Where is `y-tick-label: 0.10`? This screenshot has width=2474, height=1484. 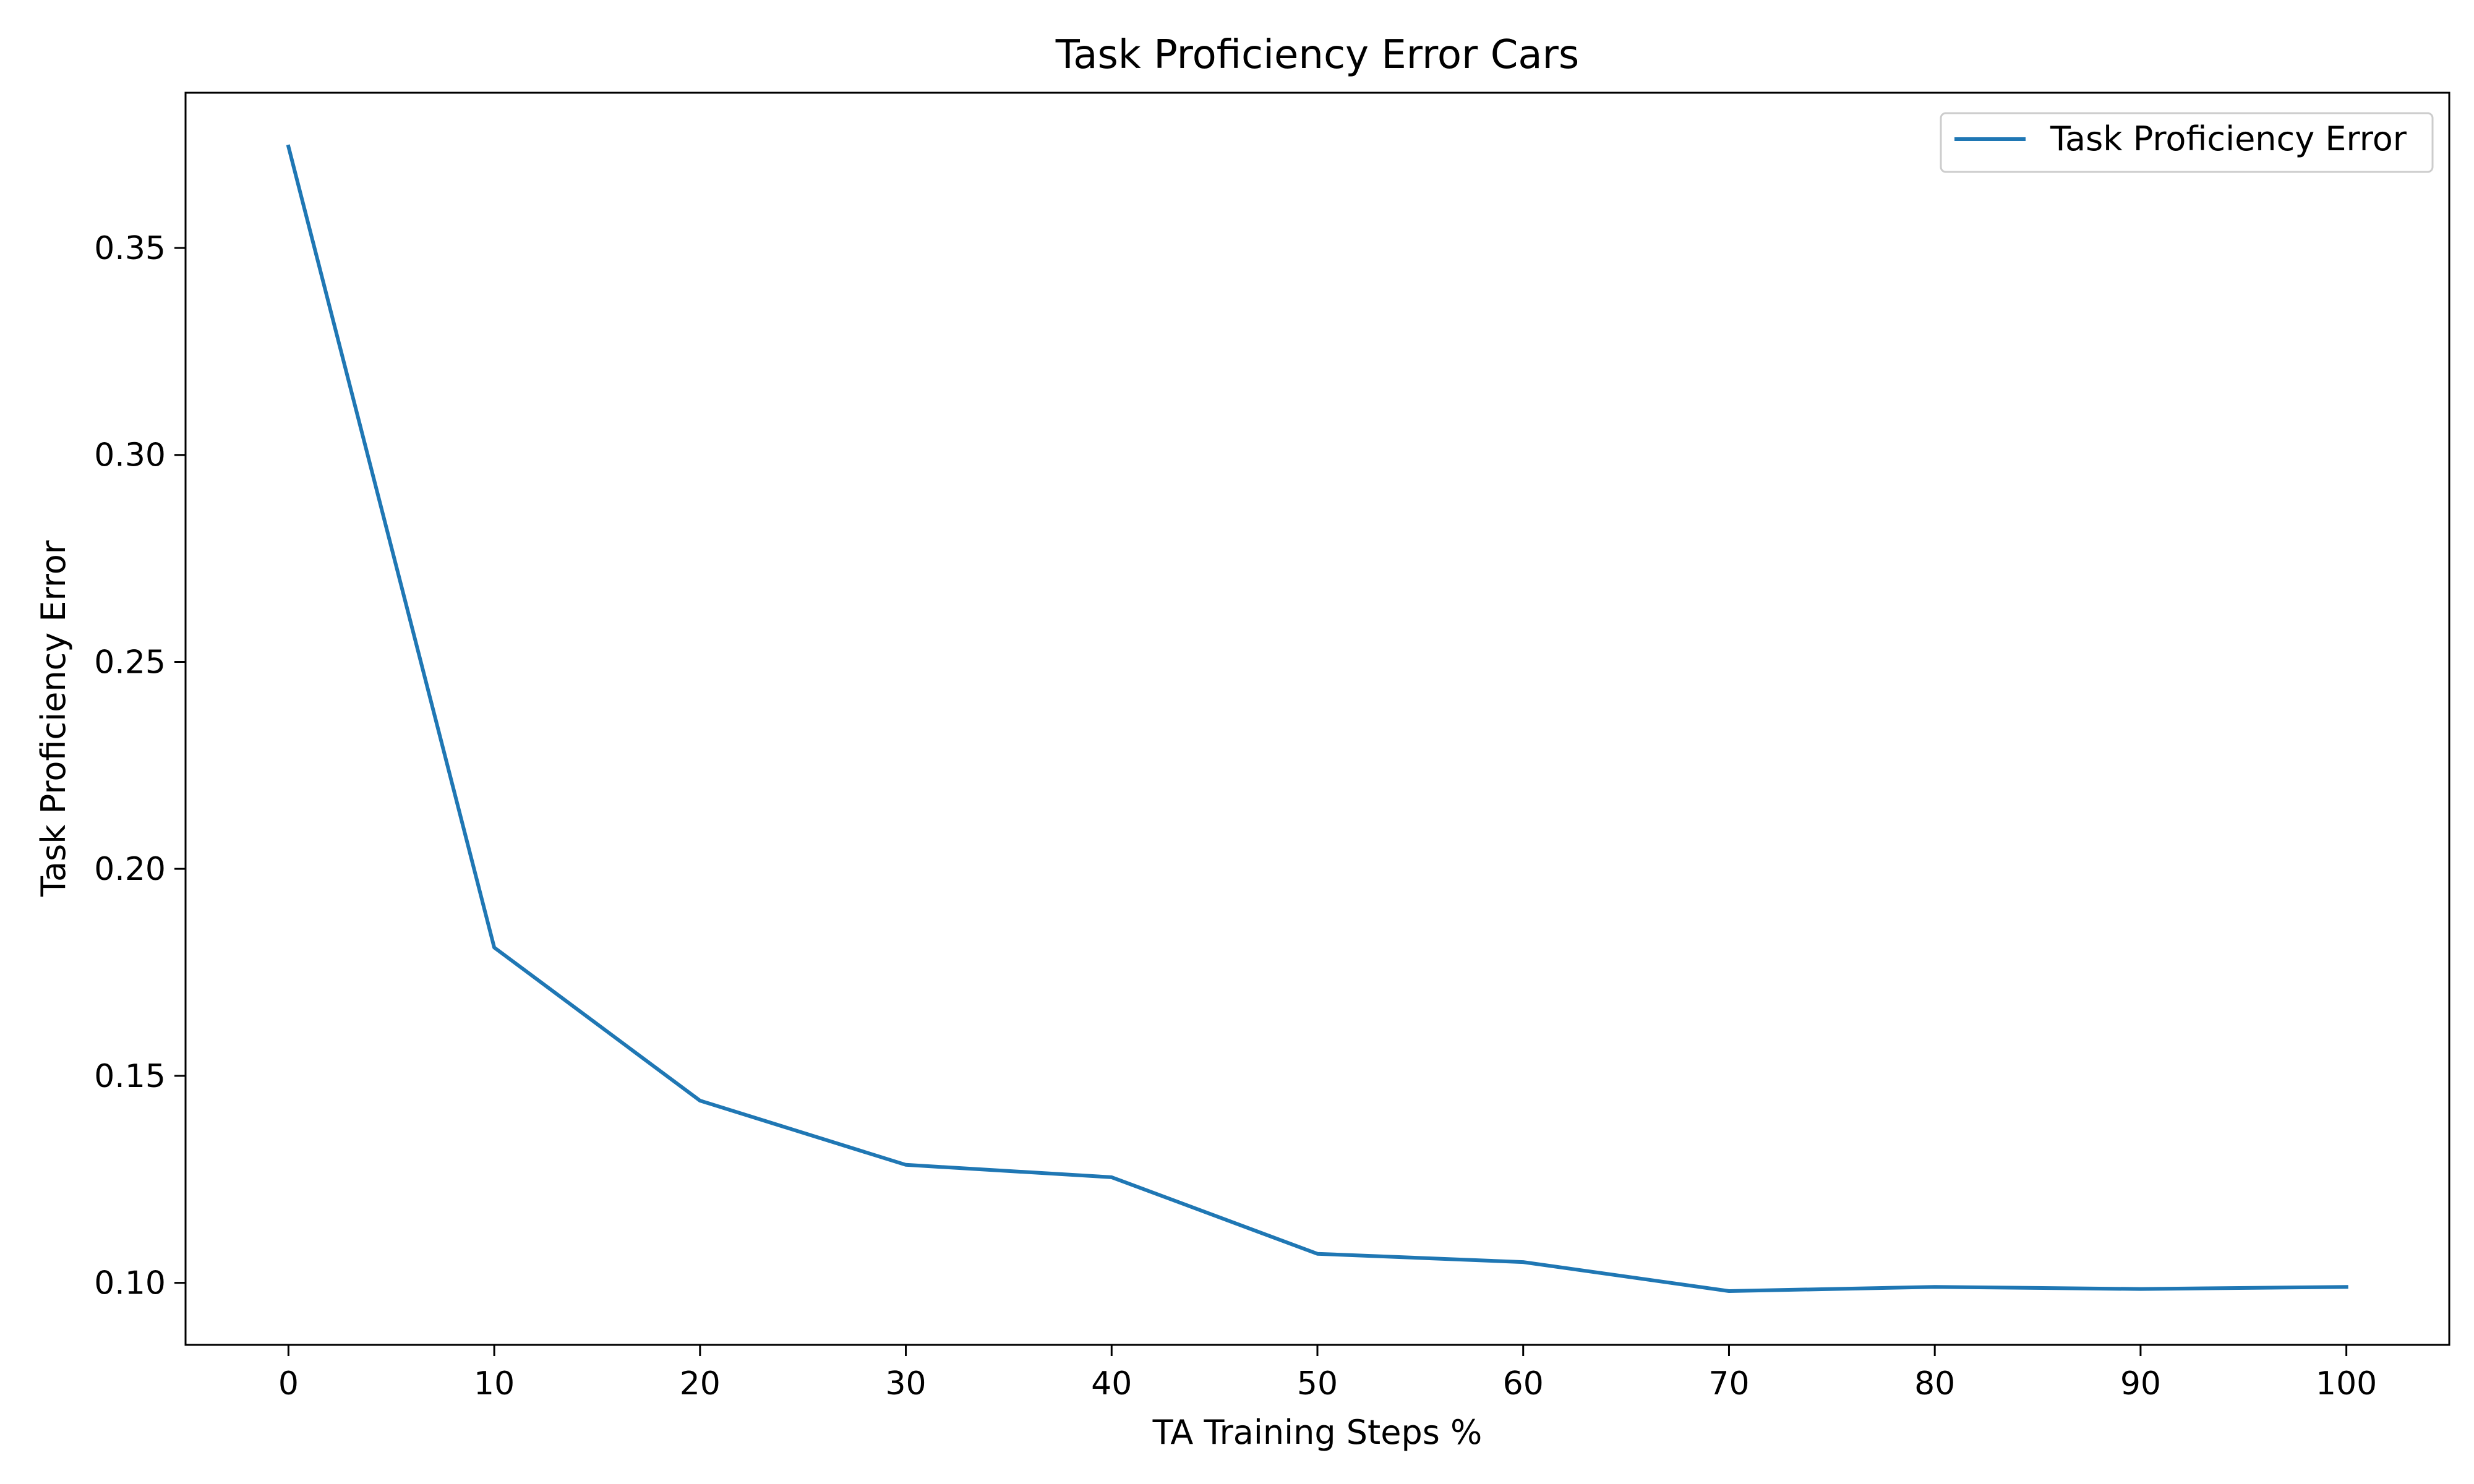
y-tick-label: 0.10 is located at coordinates (130, 1283).